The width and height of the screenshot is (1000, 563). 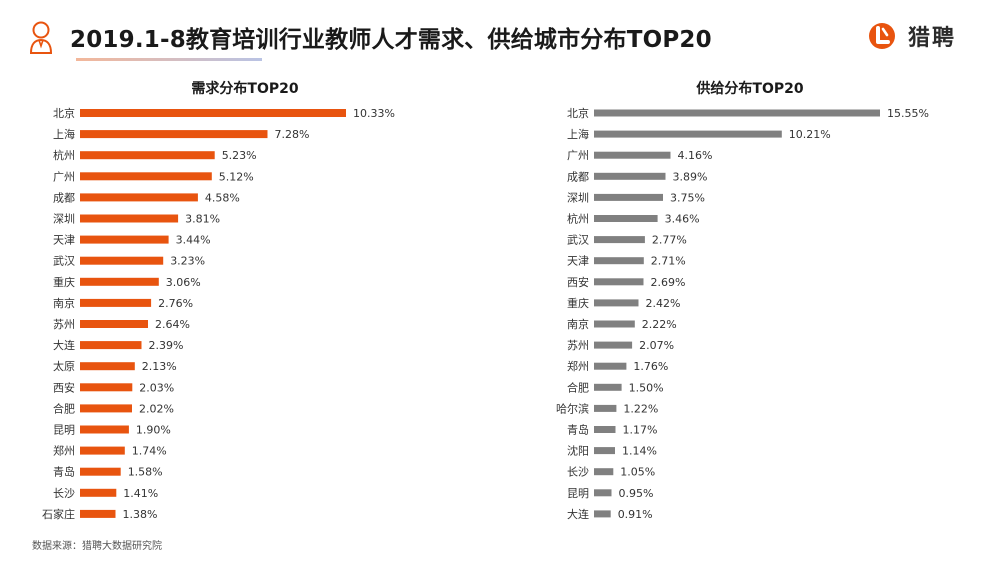 What do you see at coordinates (97, 546) in the screenshot?
I see `data-source: 数据来源：猎聘大数据研究院` at bounding box center [97, 546].